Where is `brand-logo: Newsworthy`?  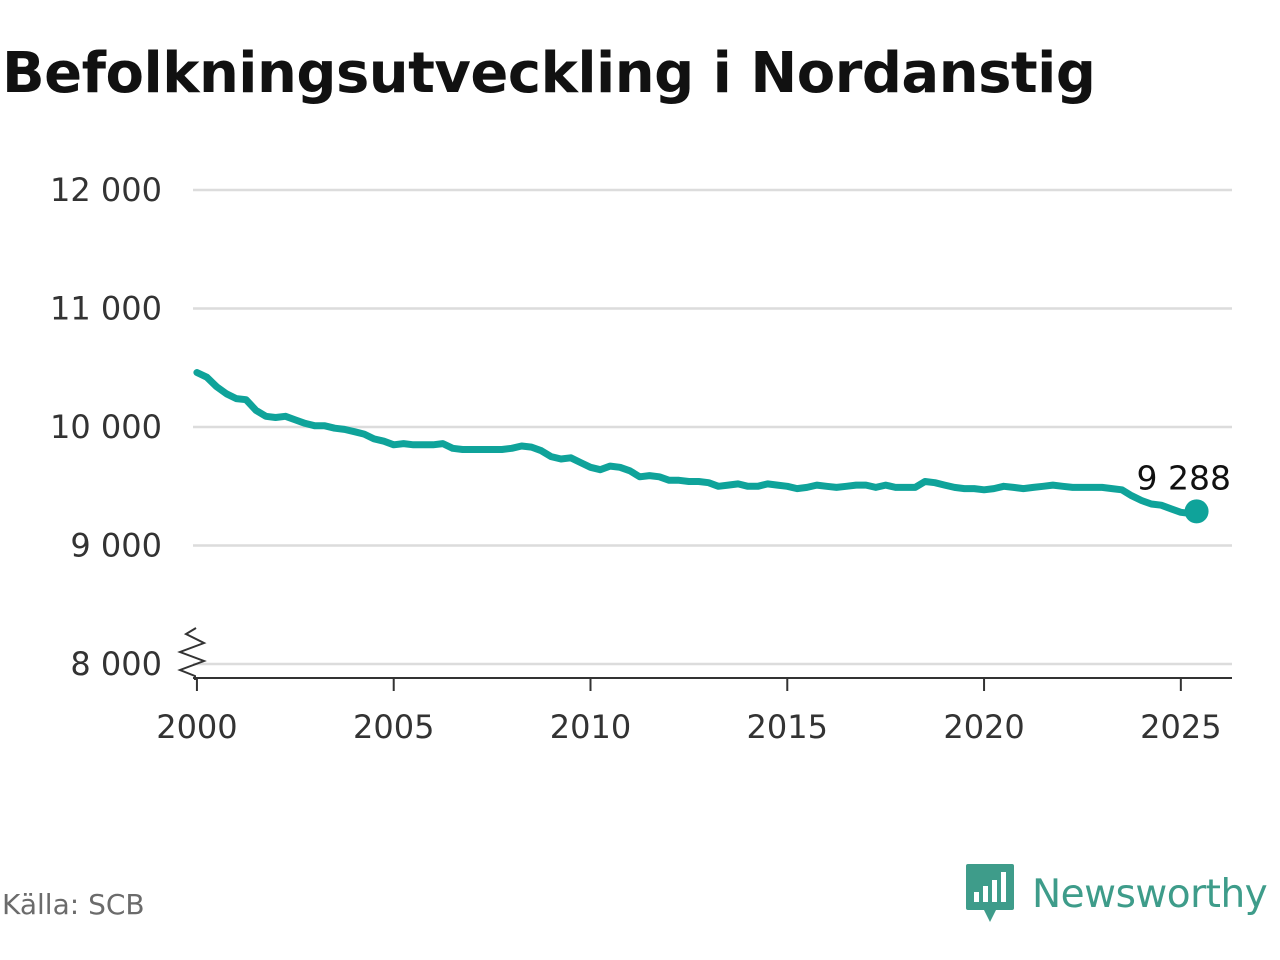 brand-logo: Newsworthy is located at coordinates (1116, 894).